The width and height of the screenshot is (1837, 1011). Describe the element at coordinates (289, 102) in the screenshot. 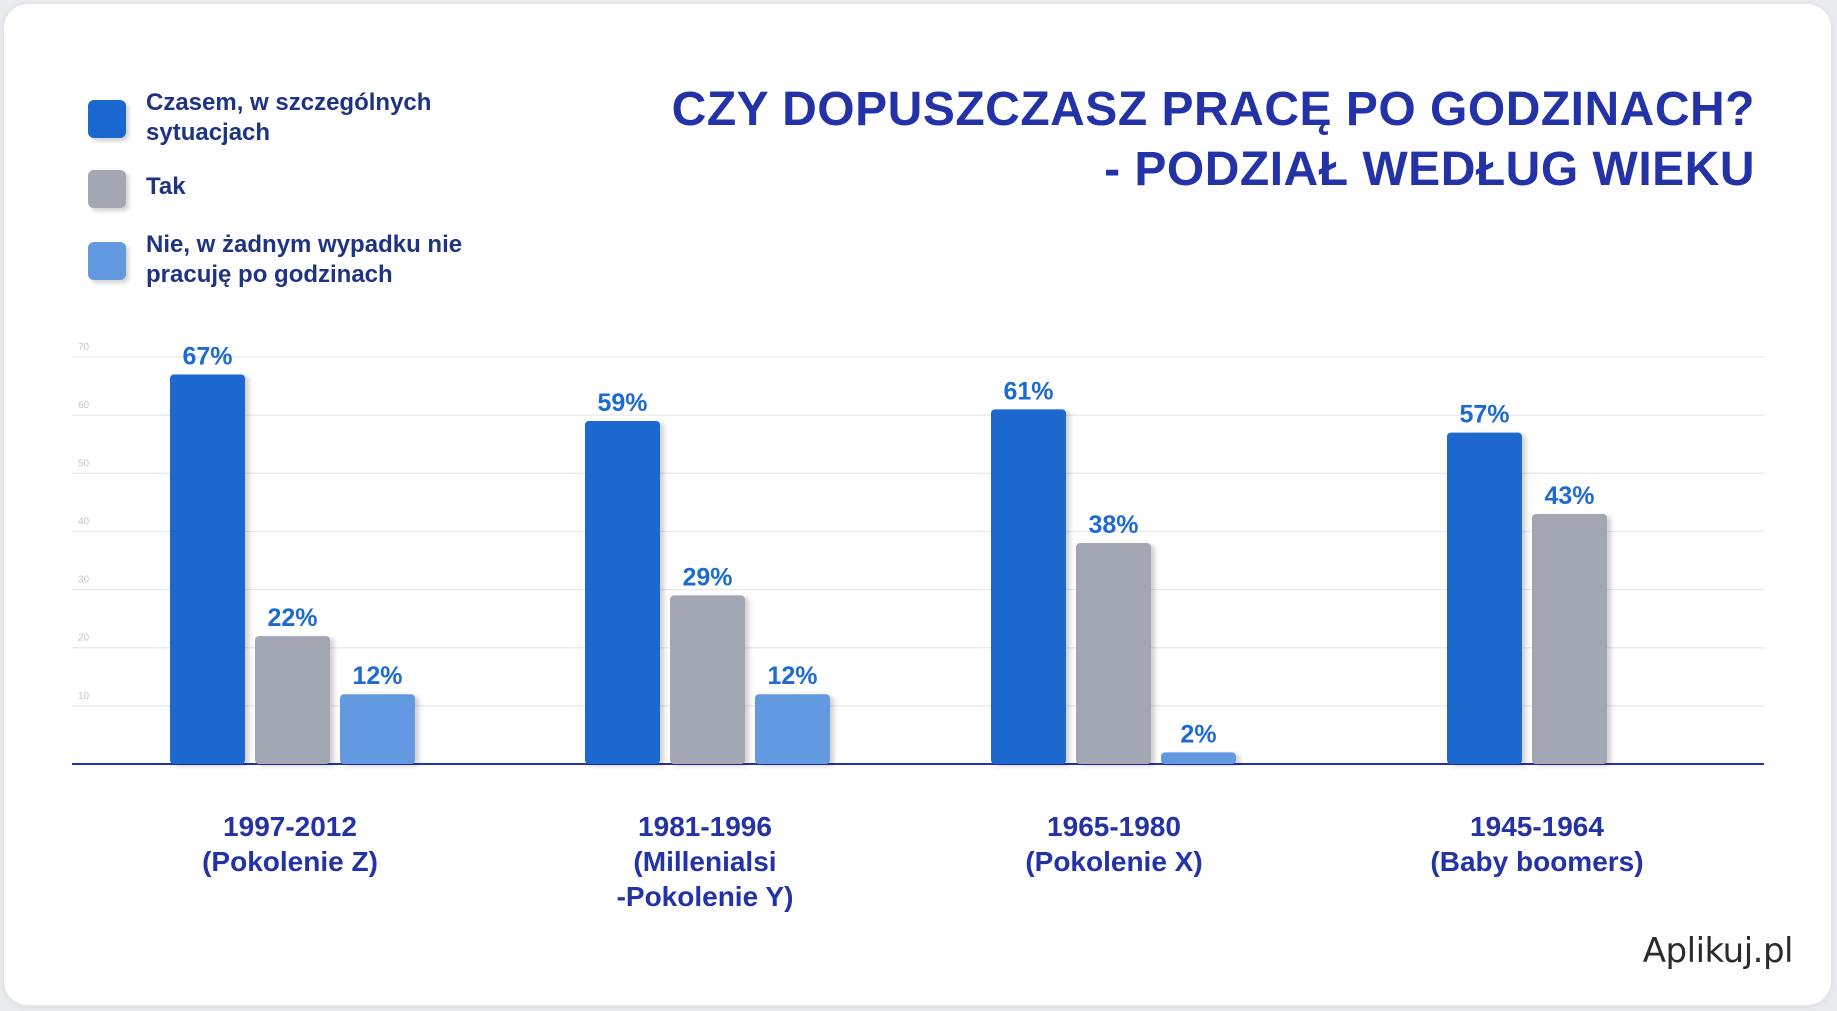

I see `legend-label-czasem-line1: Czasem, w szczególnych` at that location.